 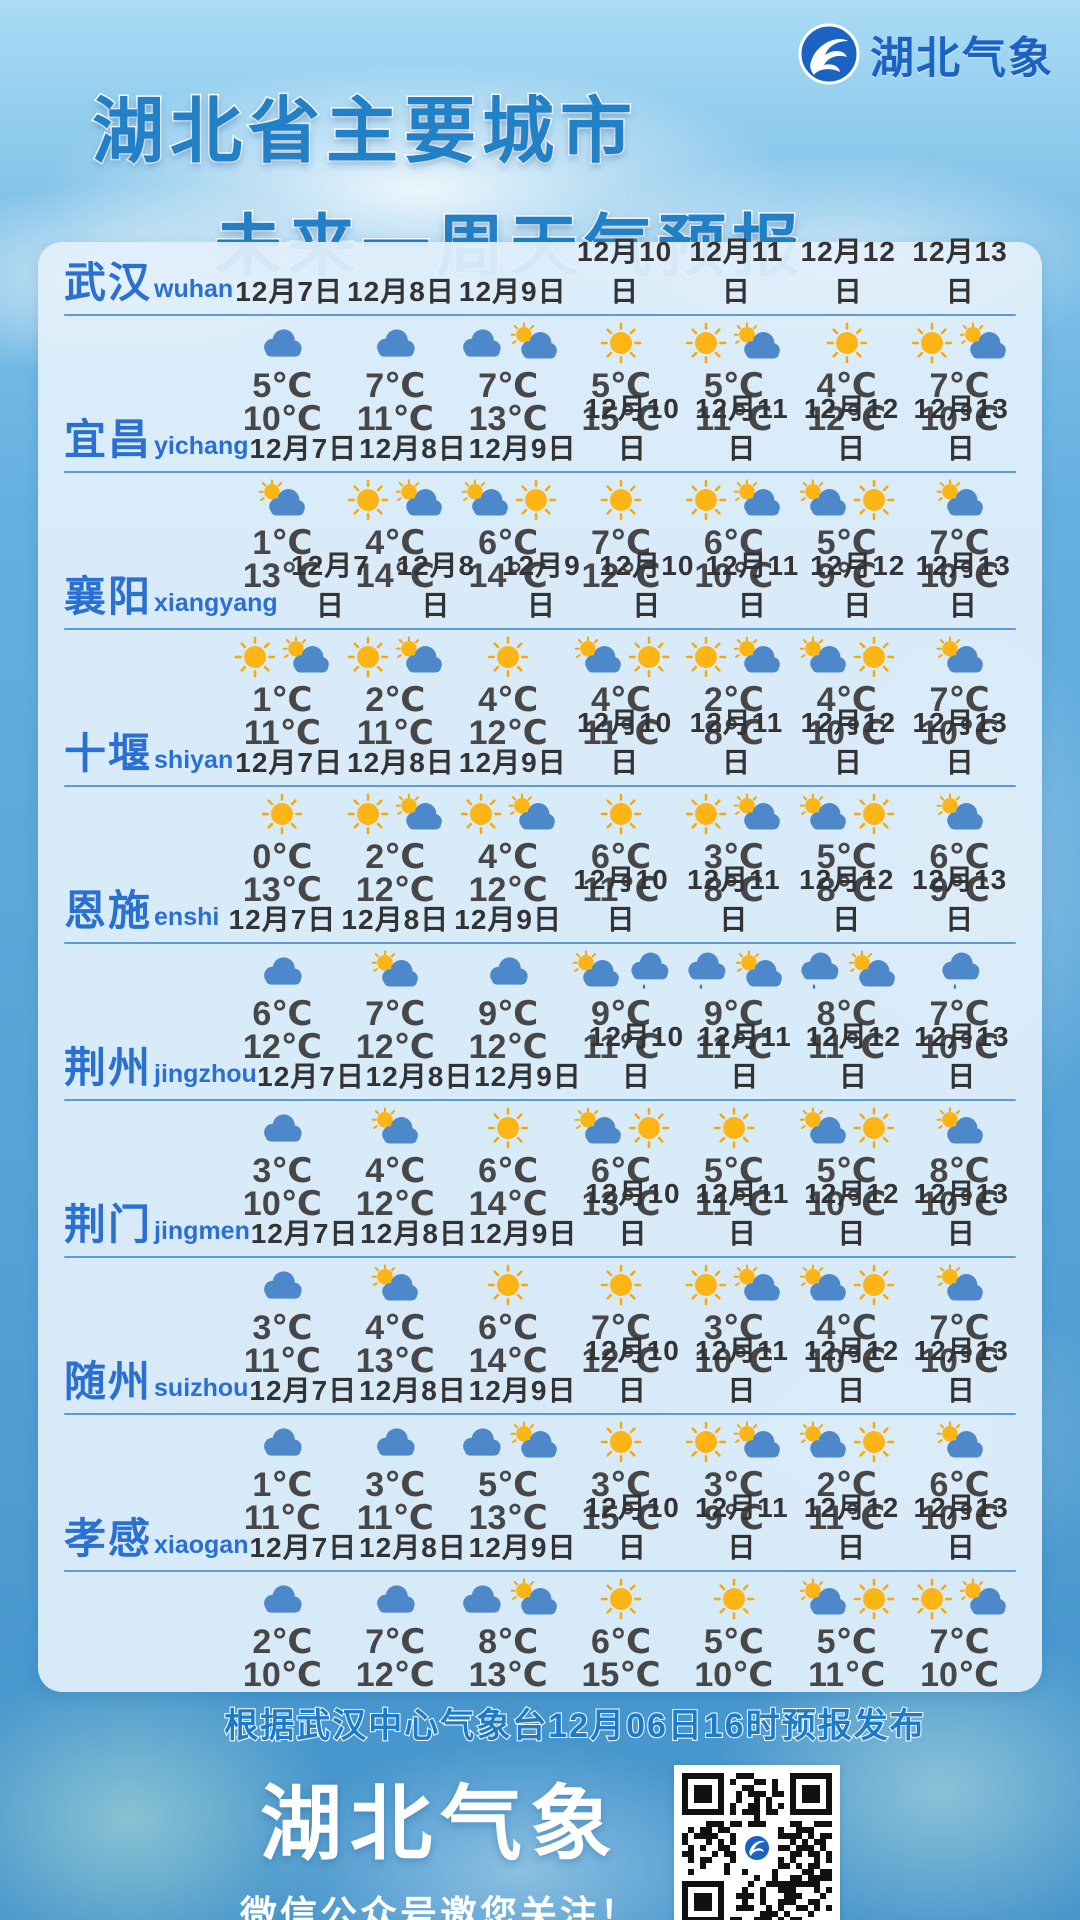 What do you see at coordinates (733, 873) in the screenshot?
I see `day-temperatures: 3℃ 8℃` at bounding box center [733, 873].